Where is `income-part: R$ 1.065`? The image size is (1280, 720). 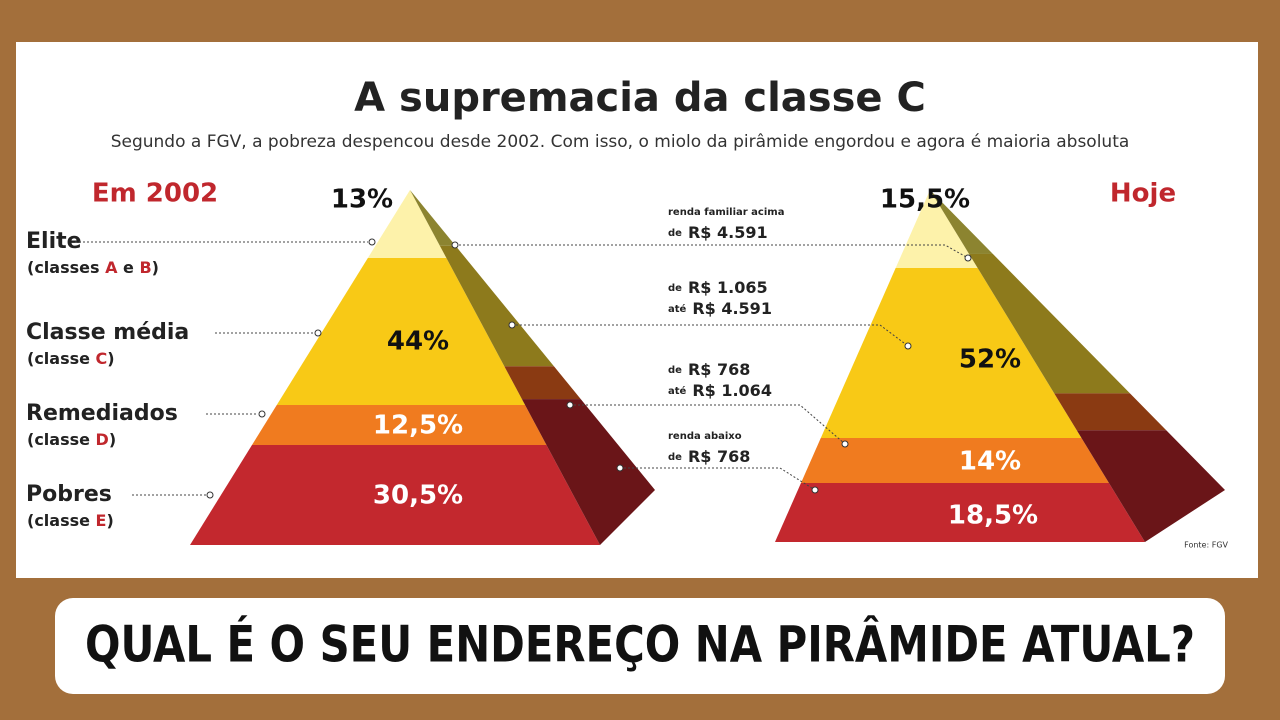
income-part: R$ 1.065 is located at coordinates (728, 287).